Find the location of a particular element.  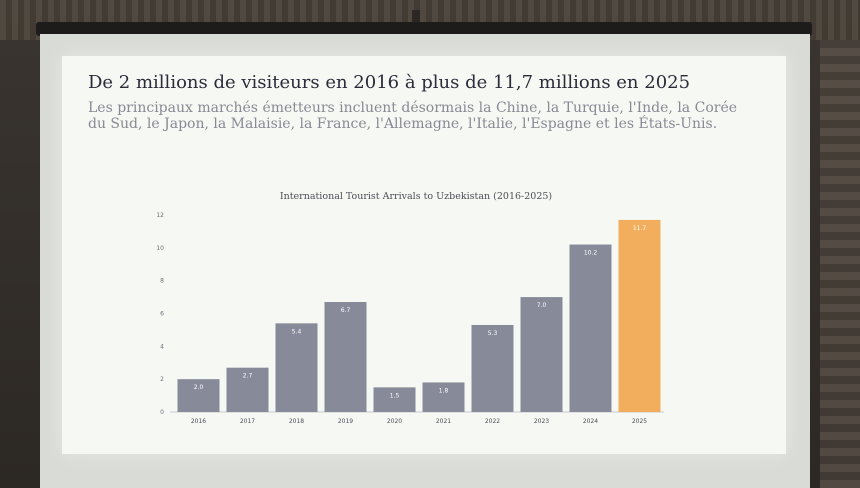

projector-screen-housing is located at coordinates (424, 29).